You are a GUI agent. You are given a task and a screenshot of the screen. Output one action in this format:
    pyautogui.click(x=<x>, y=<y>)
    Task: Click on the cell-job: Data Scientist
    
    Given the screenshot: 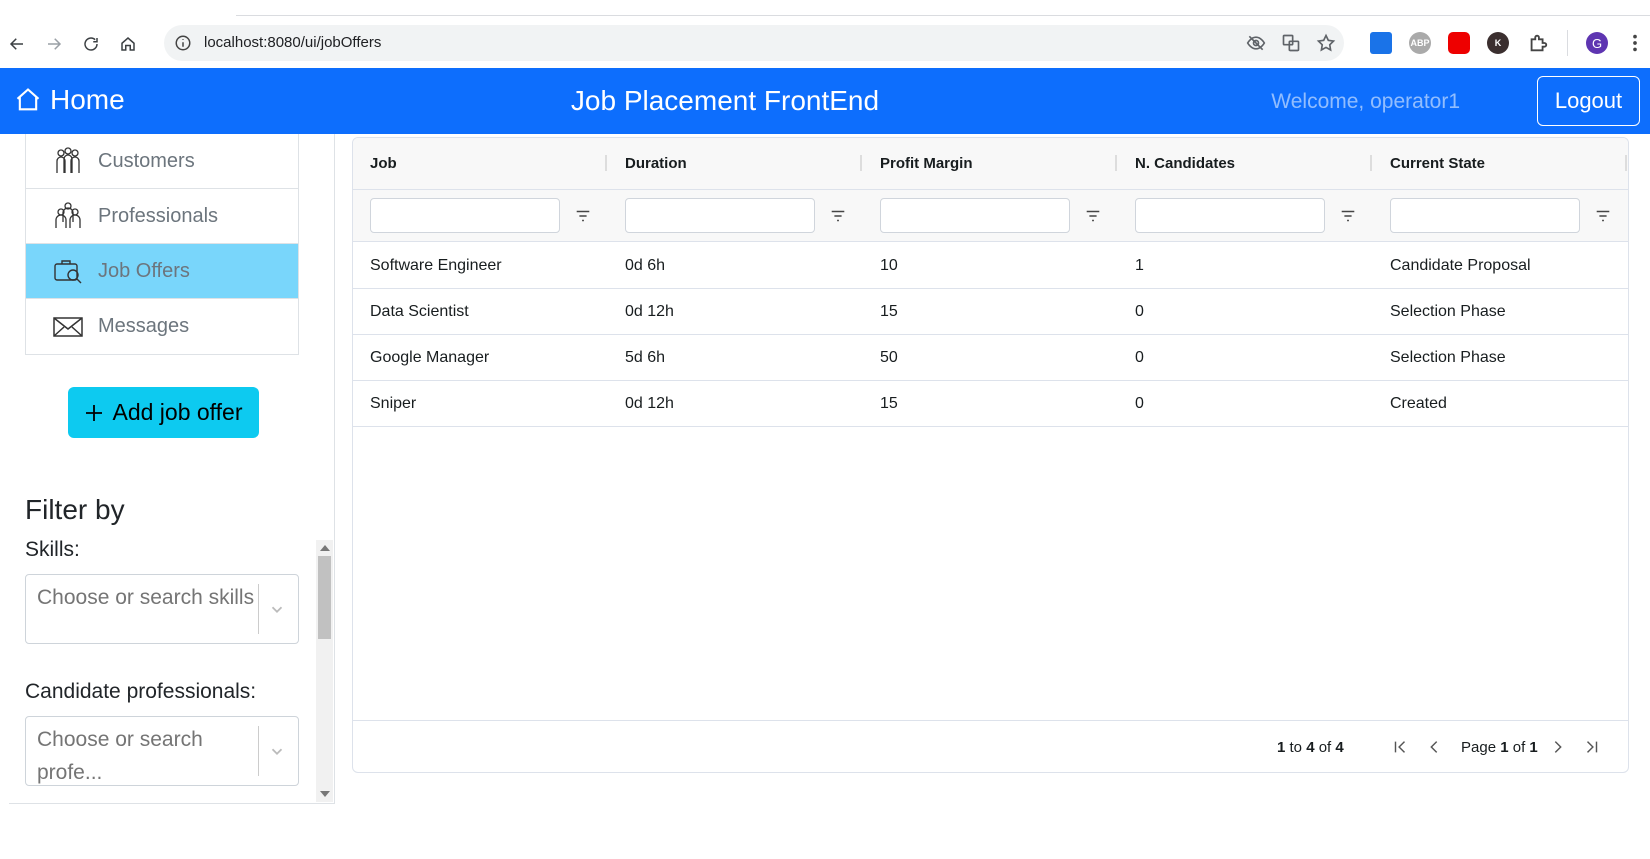 What is the action you would take?
    pyautogui.click(x=419, y=311)
    